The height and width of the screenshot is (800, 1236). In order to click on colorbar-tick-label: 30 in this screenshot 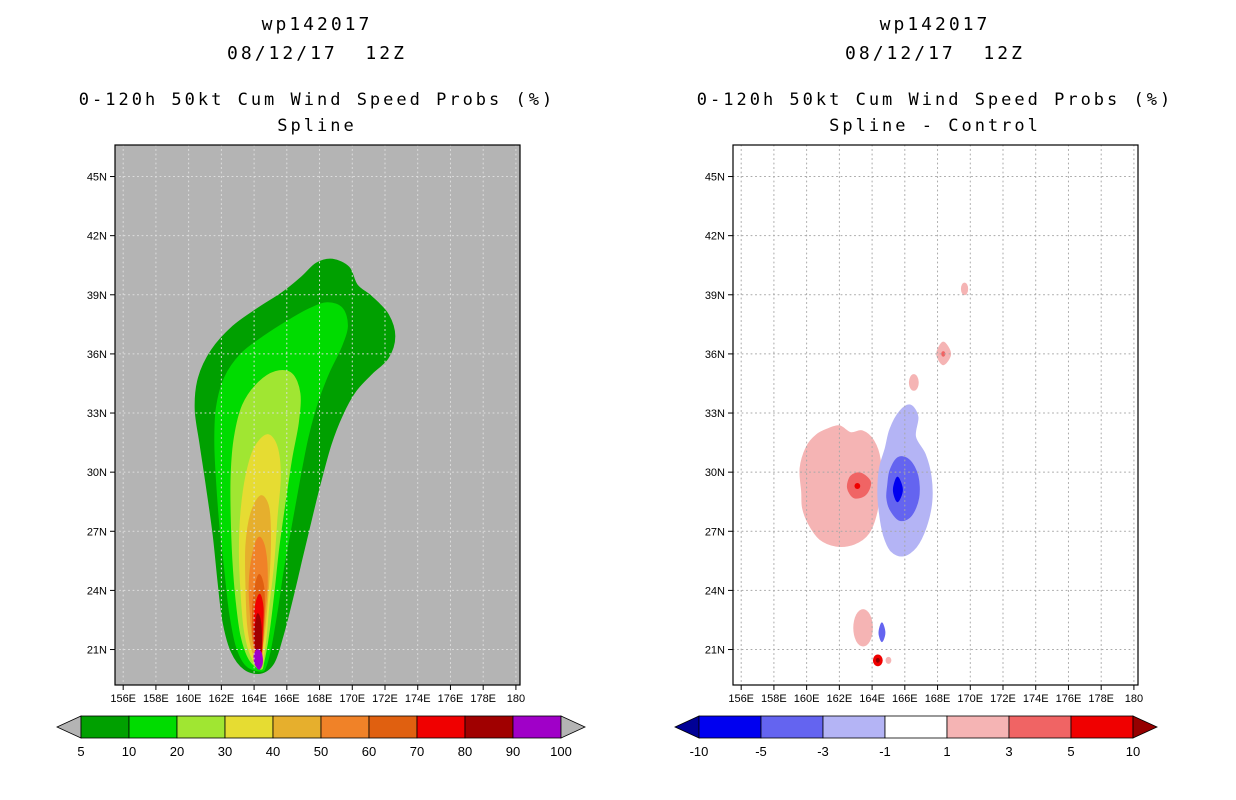, I will do `click(225, 751)`.